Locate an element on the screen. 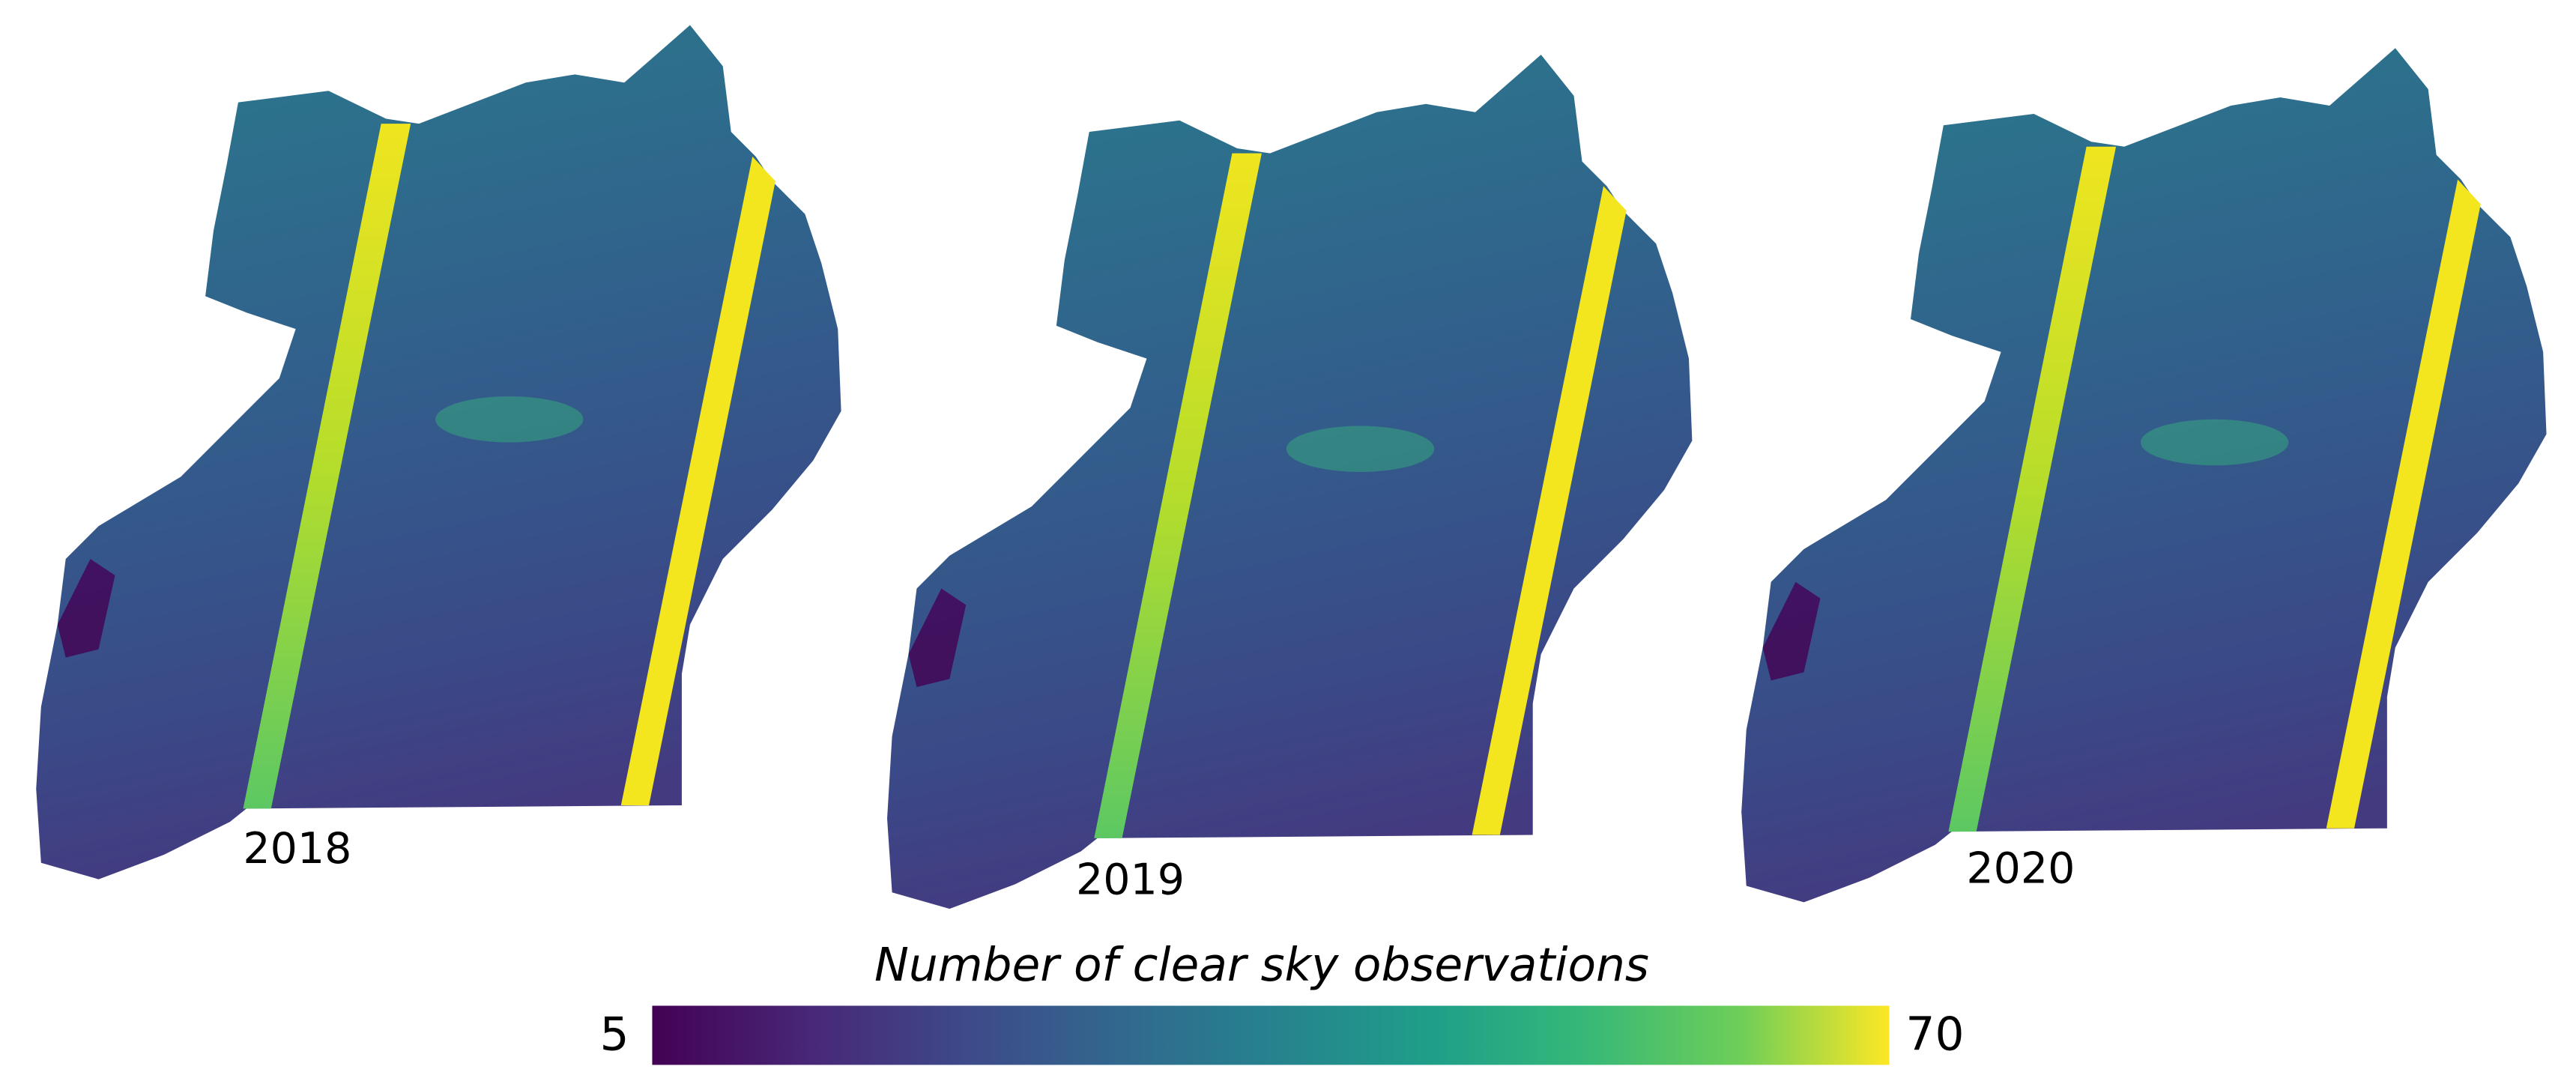 This screenshot has width=2576, height=1090. colorbar-max: 70 is located at coordinates (1934, 1034).